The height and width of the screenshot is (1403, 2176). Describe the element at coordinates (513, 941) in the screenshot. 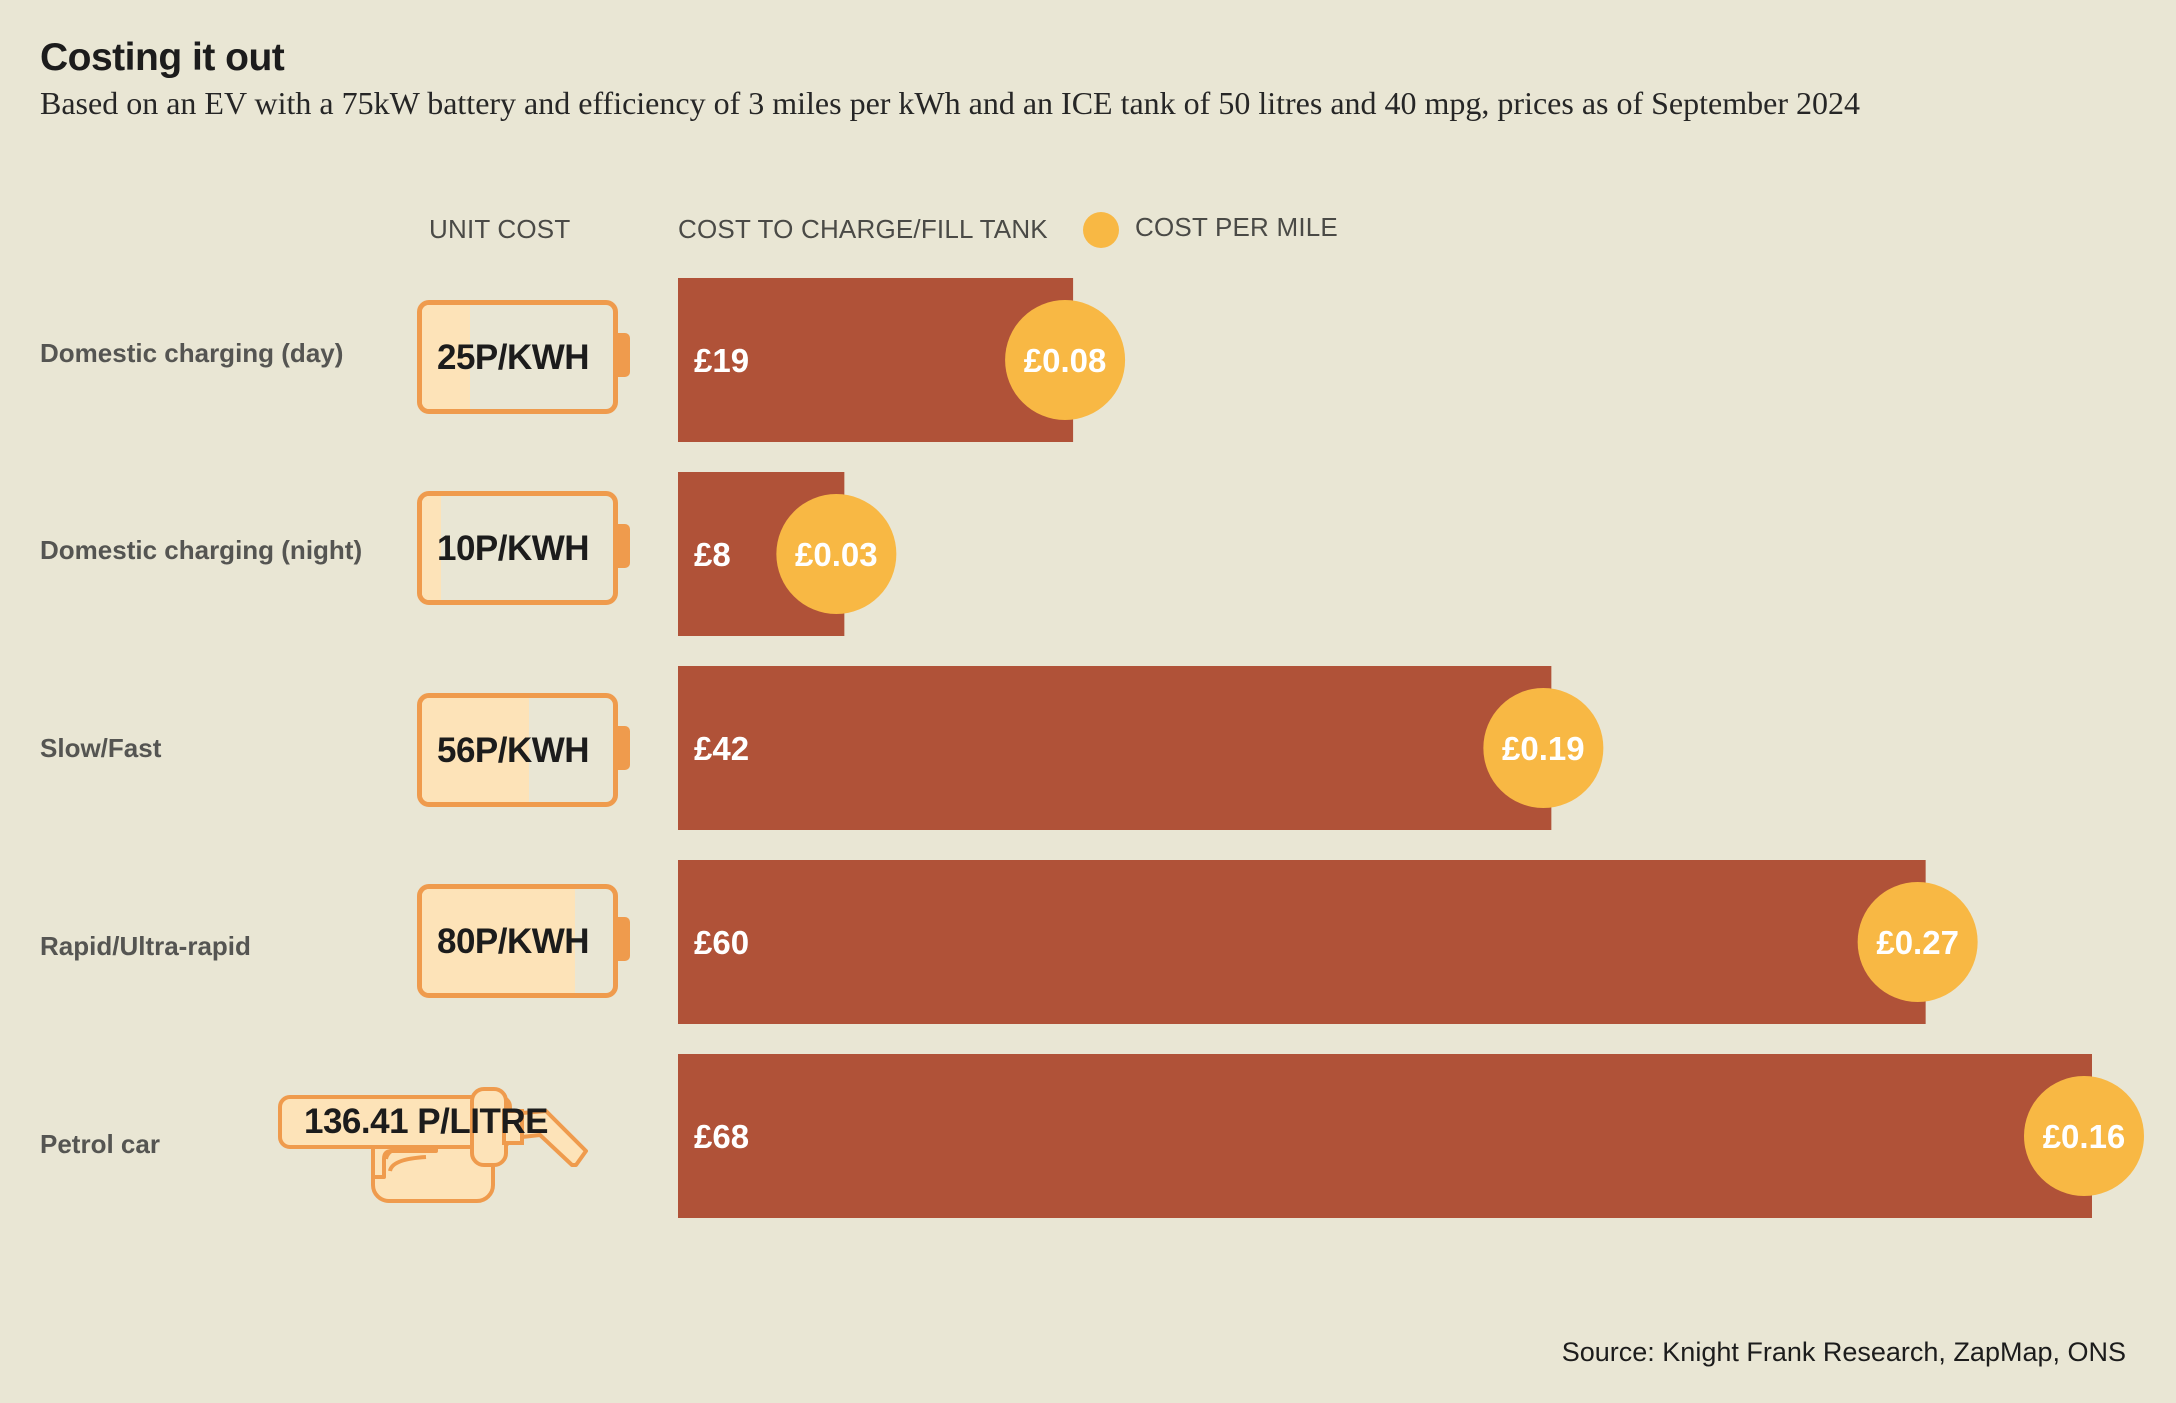

I see `unit-cost-rapid: 80P/KWH` at that location.